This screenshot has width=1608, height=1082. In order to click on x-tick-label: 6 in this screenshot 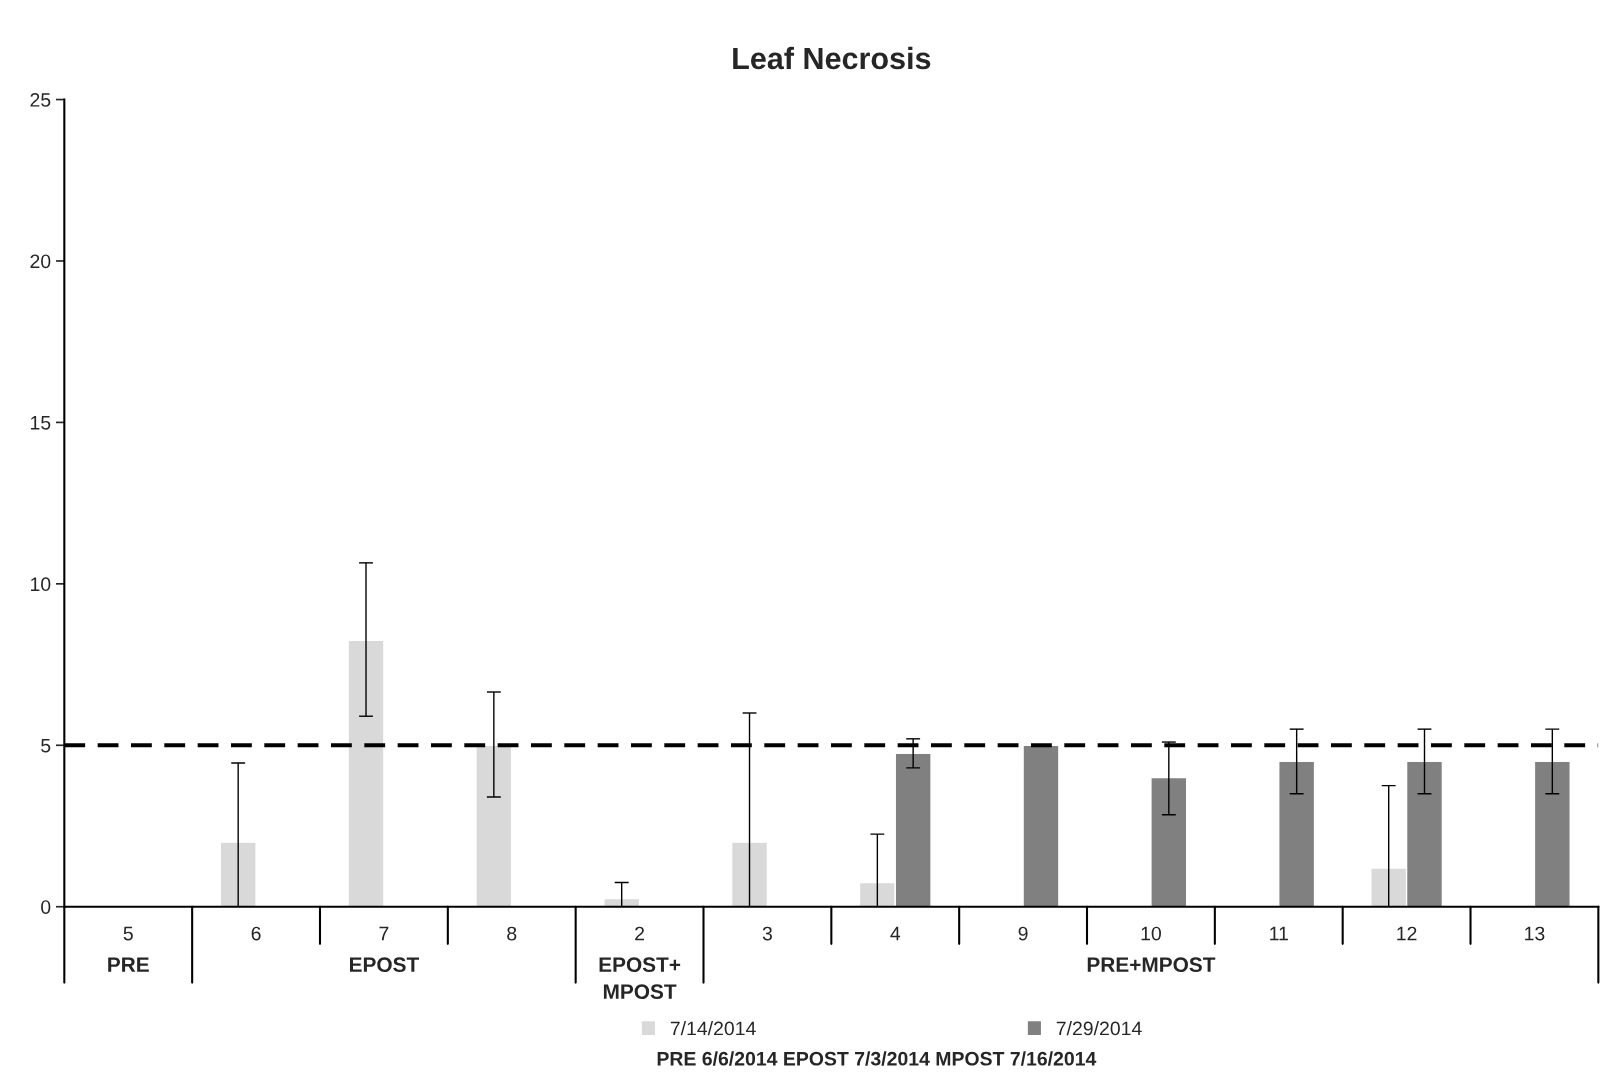, I will do `click(256, 933)`.